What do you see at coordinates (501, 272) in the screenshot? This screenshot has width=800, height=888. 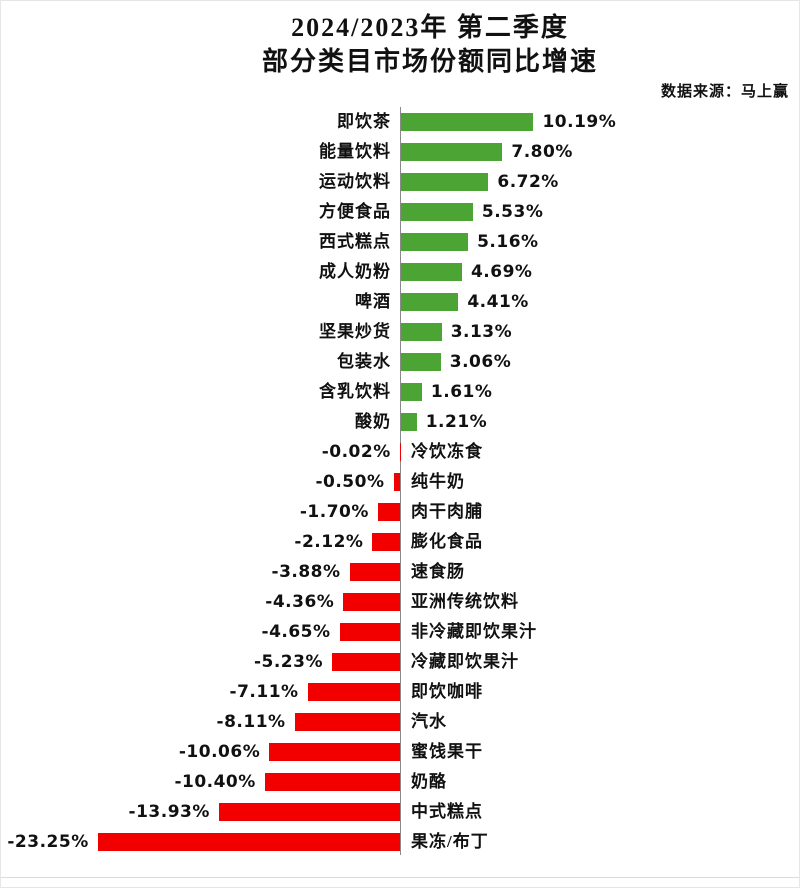 I see `value-label: 4.69%` at bounding box center [501, 272].